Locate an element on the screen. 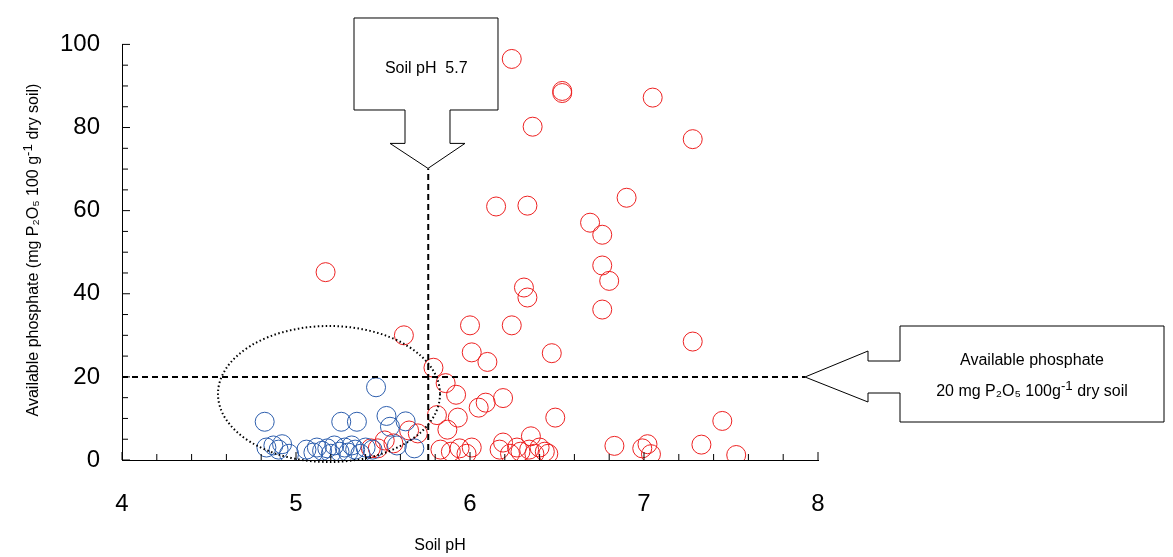 This screenshot has height=557, width=1173. y-tick-label: 100 is located at coordinates (79, 43).